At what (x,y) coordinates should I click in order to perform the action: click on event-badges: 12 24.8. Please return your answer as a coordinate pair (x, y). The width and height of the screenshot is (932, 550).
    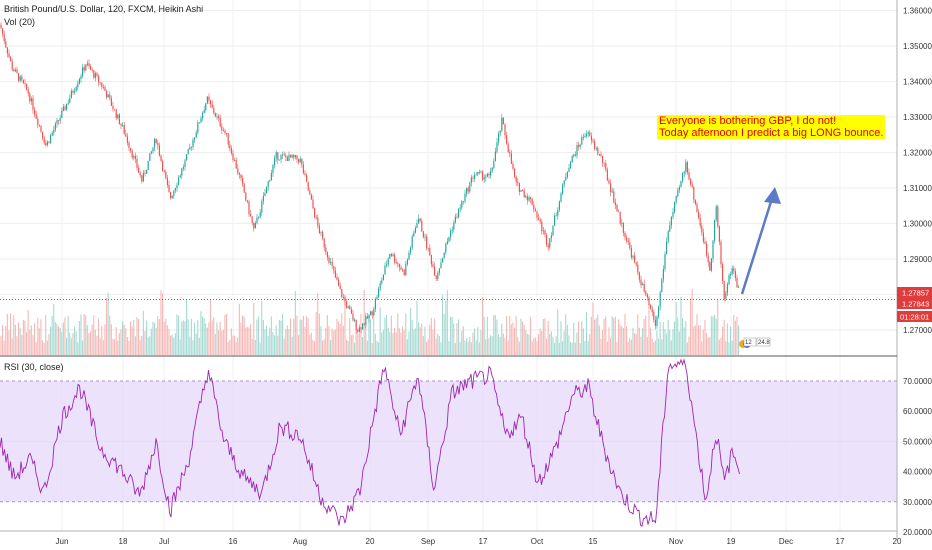
    Looking at the image, I should click on (754, 342).